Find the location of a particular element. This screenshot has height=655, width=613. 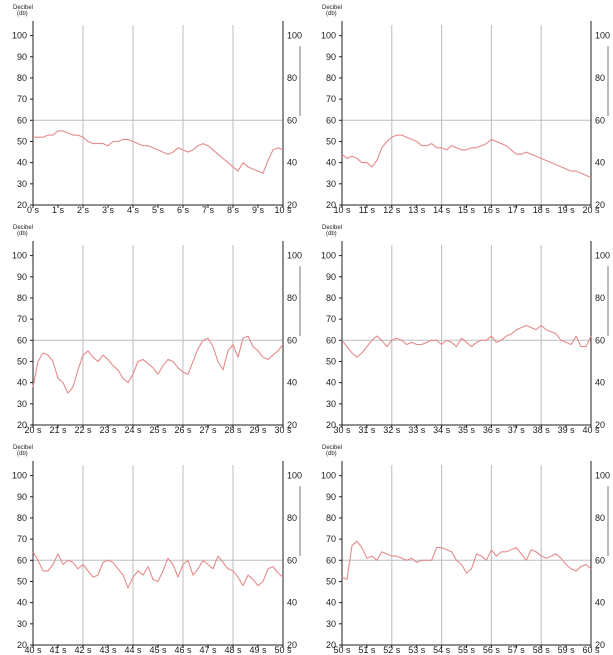

x-tick-label: 47 s is located at coordinates (208, 650).